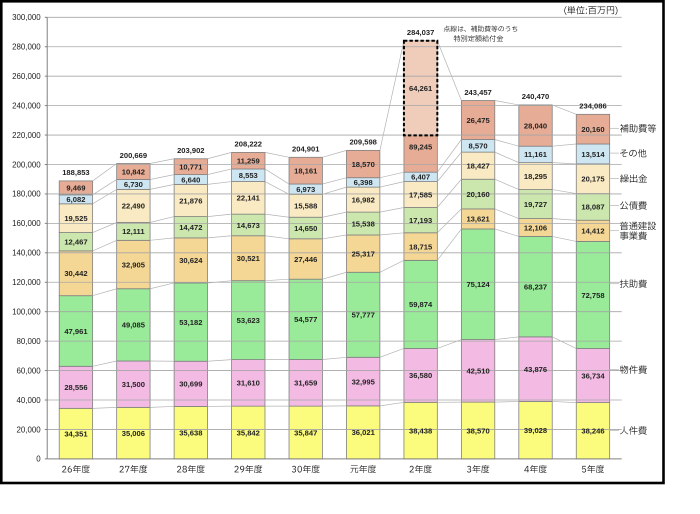 The width and height of the screenshot is (700, 514). What do you see at coordinates (363, 253) in the screenshot?
I see `svg-text: 25,317` at bounding box center [363, 253].